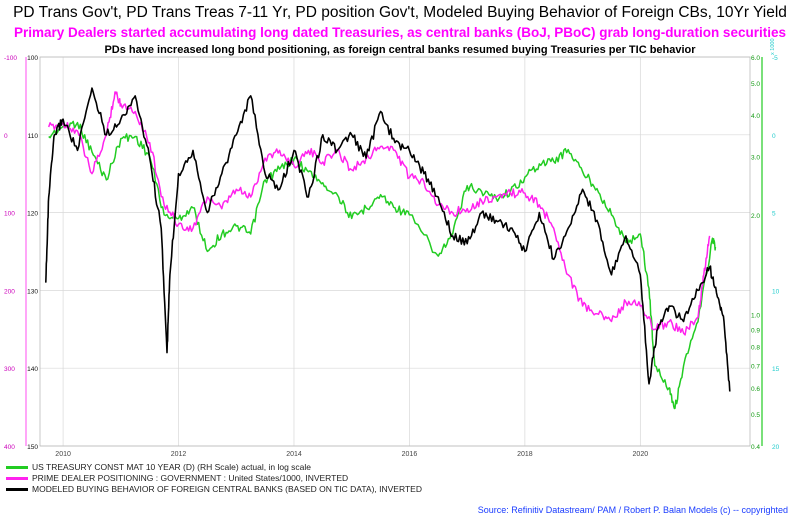  I want to click on legend-swatch-green, so click(17, 468).